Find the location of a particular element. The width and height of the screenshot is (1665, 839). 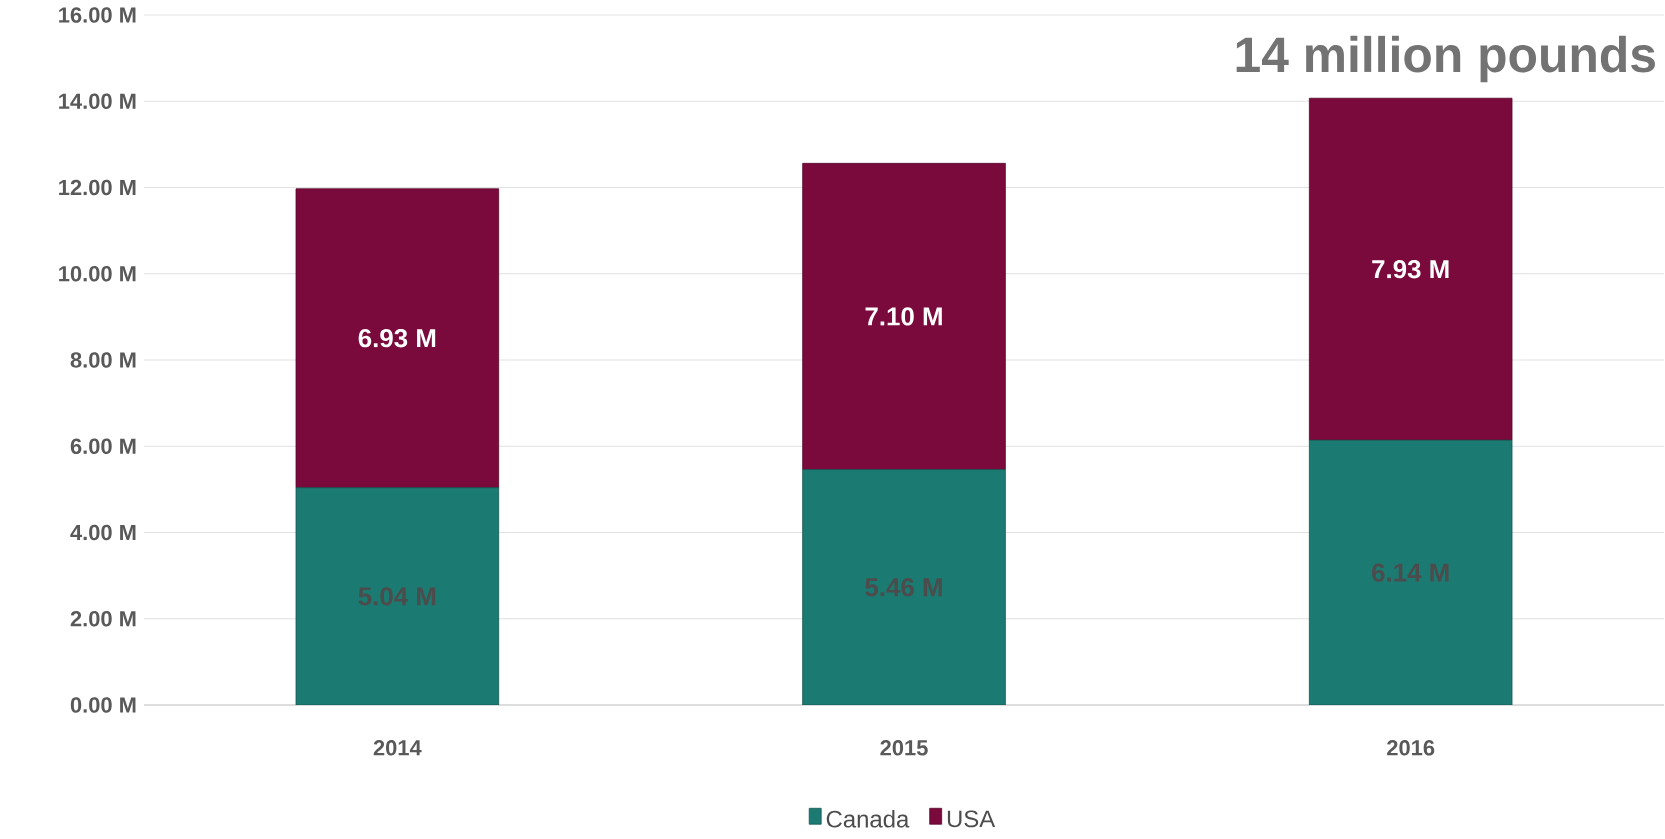

y-tick-label: 4.00 M is located at coordinates (103, 532).